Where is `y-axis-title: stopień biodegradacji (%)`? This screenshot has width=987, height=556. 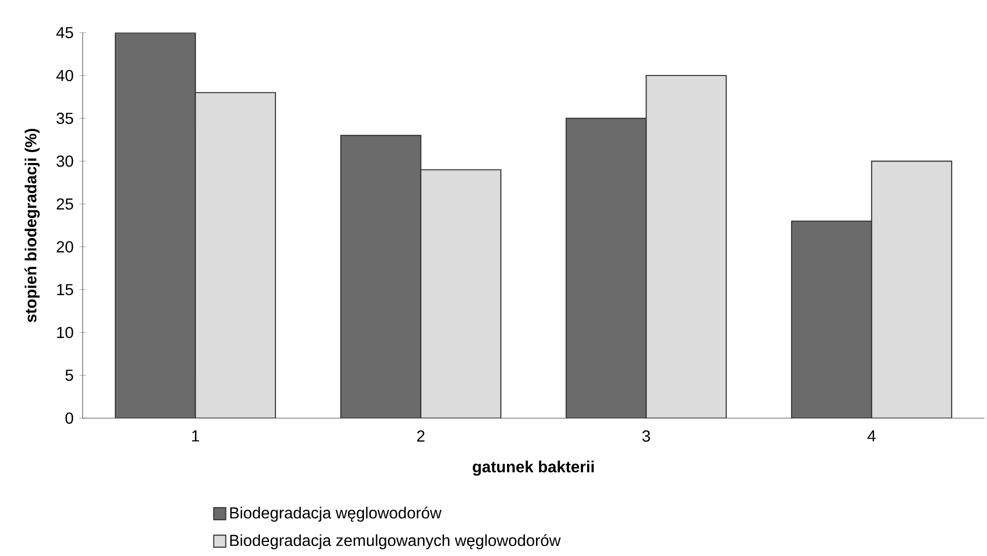 y-axis-title: stopień biodegradacji (%) is located at coordinates (32, 225).